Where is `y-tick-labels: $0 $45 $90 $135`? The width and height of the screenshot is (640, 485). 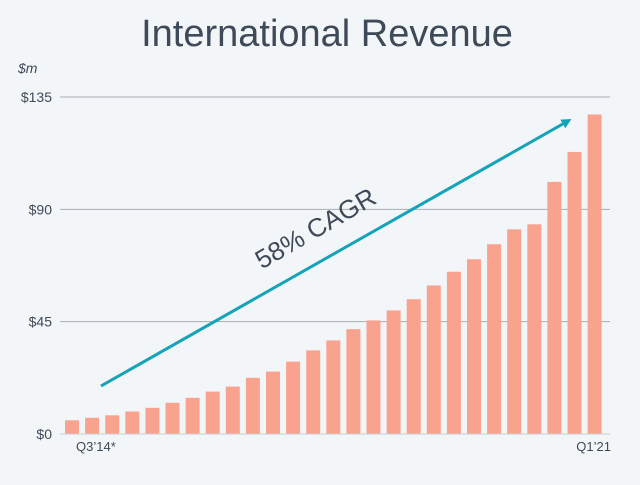
y-tick-labels: $0 $45 $90 $135 is located at coordinates (36, 265).